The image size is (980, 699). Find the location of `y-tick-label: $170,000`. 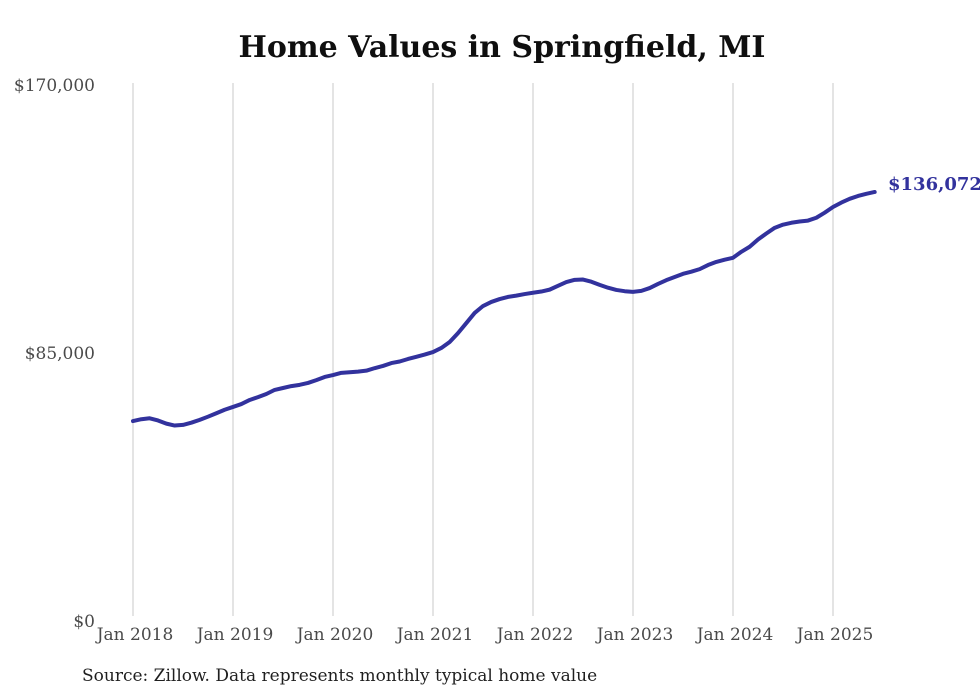

y-tick-label: $170,000 is located at coordinates (54, 86).